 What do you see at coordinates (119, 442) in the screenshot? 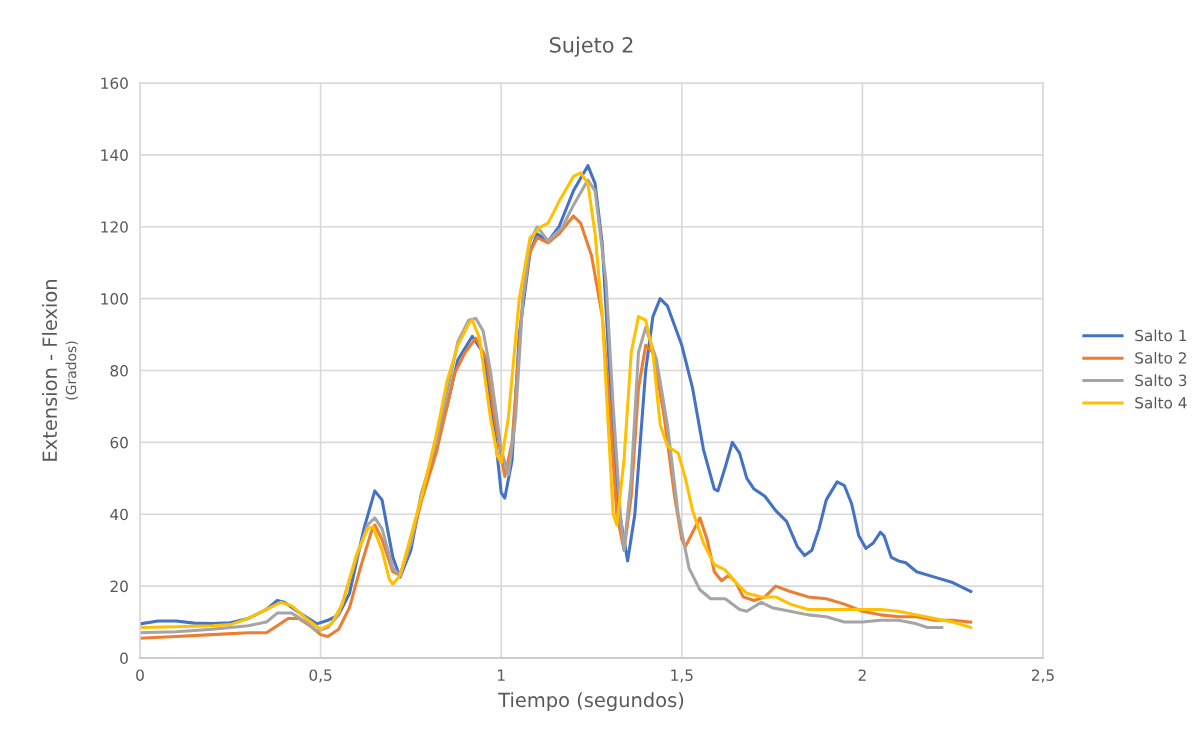
I see `y-tick-label: 60` at bounding box center [119, 442].